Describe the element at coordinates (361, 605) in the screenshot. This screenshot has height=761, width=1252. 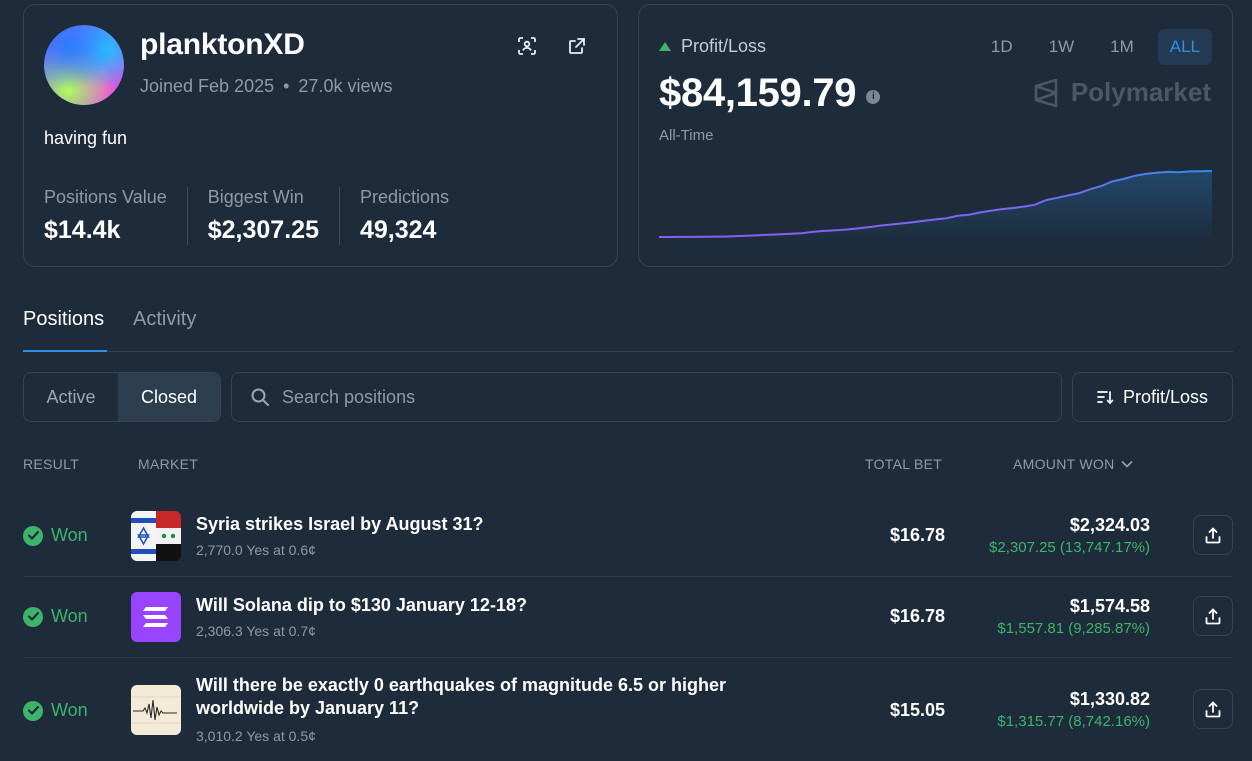
I see `market-title: Will Solana dip to $130 January 12-18?` at that location.